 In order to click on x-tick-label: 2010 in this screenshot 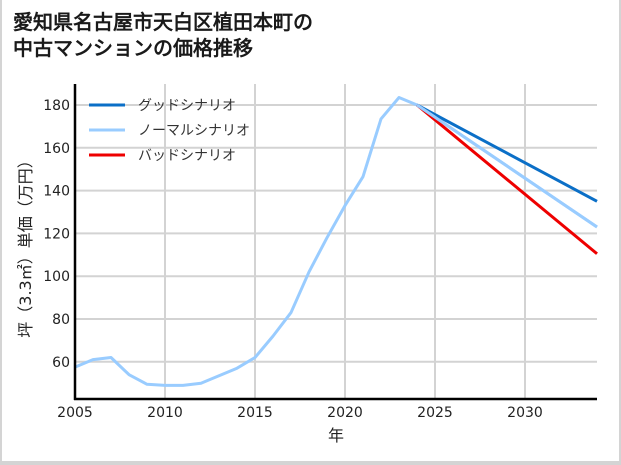, I will do `click(165, 413)`.